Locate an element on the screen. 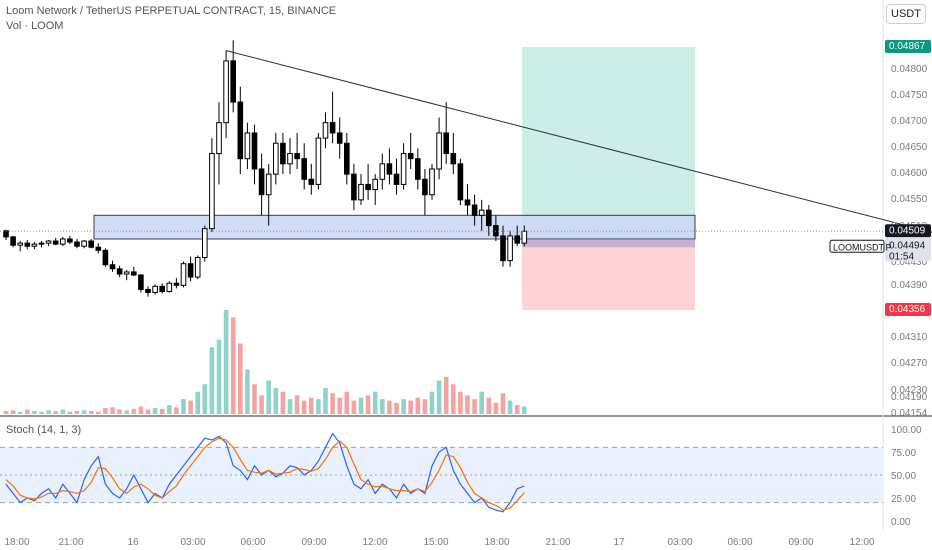 This screenshot has width=932, height=550. price-tick-label: 0.04390 is located at coordinates (909, 285).